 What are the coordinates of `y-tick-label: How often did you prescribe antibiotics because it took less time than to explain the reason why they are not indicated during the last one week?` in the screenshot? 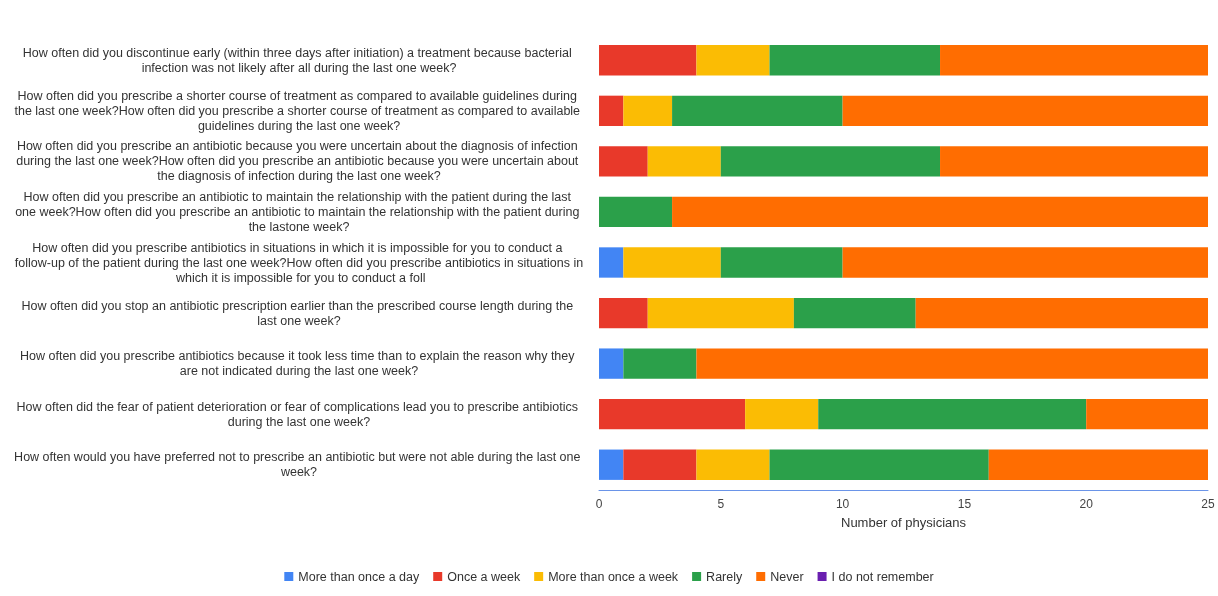 It's located at (299, 364).